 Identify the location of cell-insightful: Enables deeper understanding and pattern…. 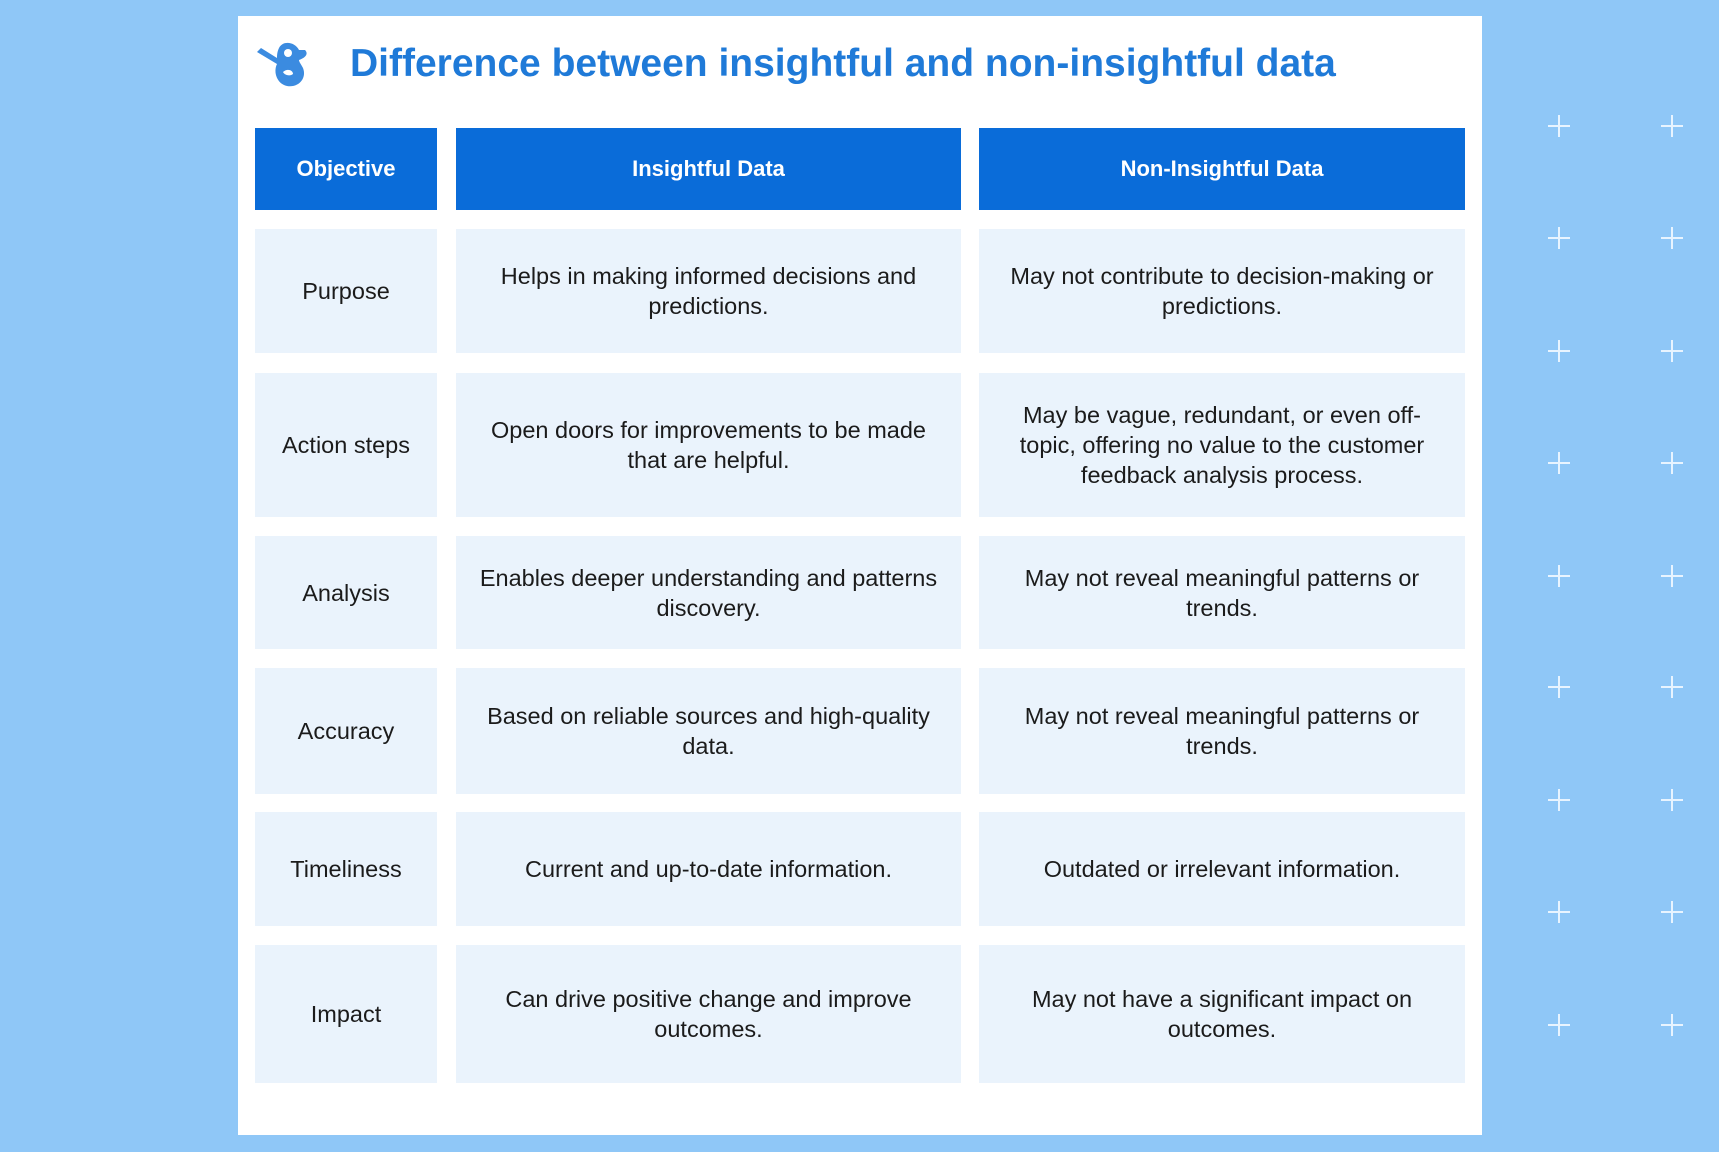
(708, 592).